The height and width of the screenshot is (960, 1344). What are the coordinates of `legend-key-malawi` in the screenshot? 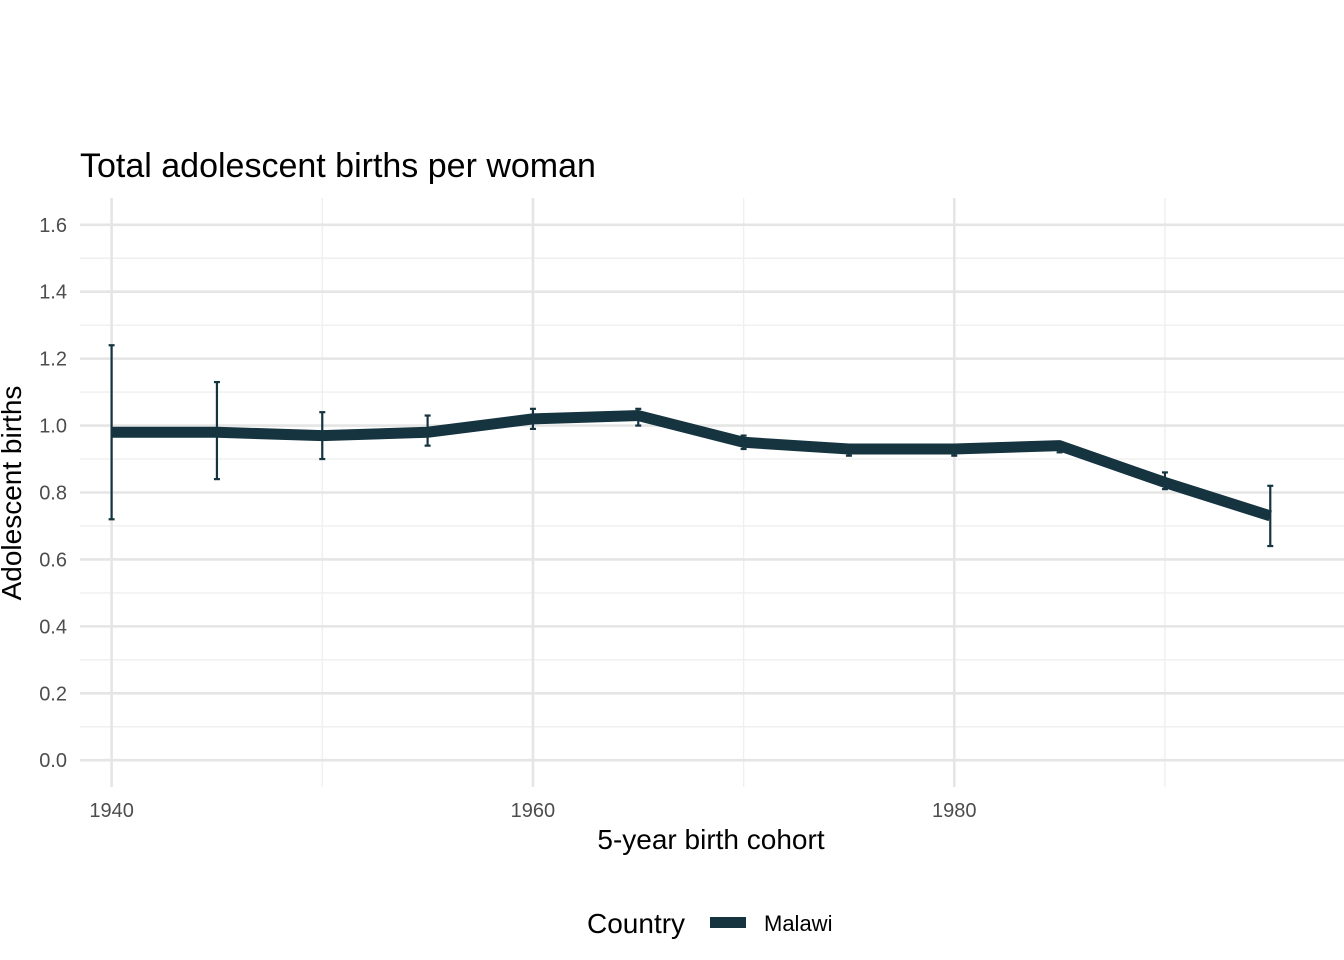 It's located at (728, 922).